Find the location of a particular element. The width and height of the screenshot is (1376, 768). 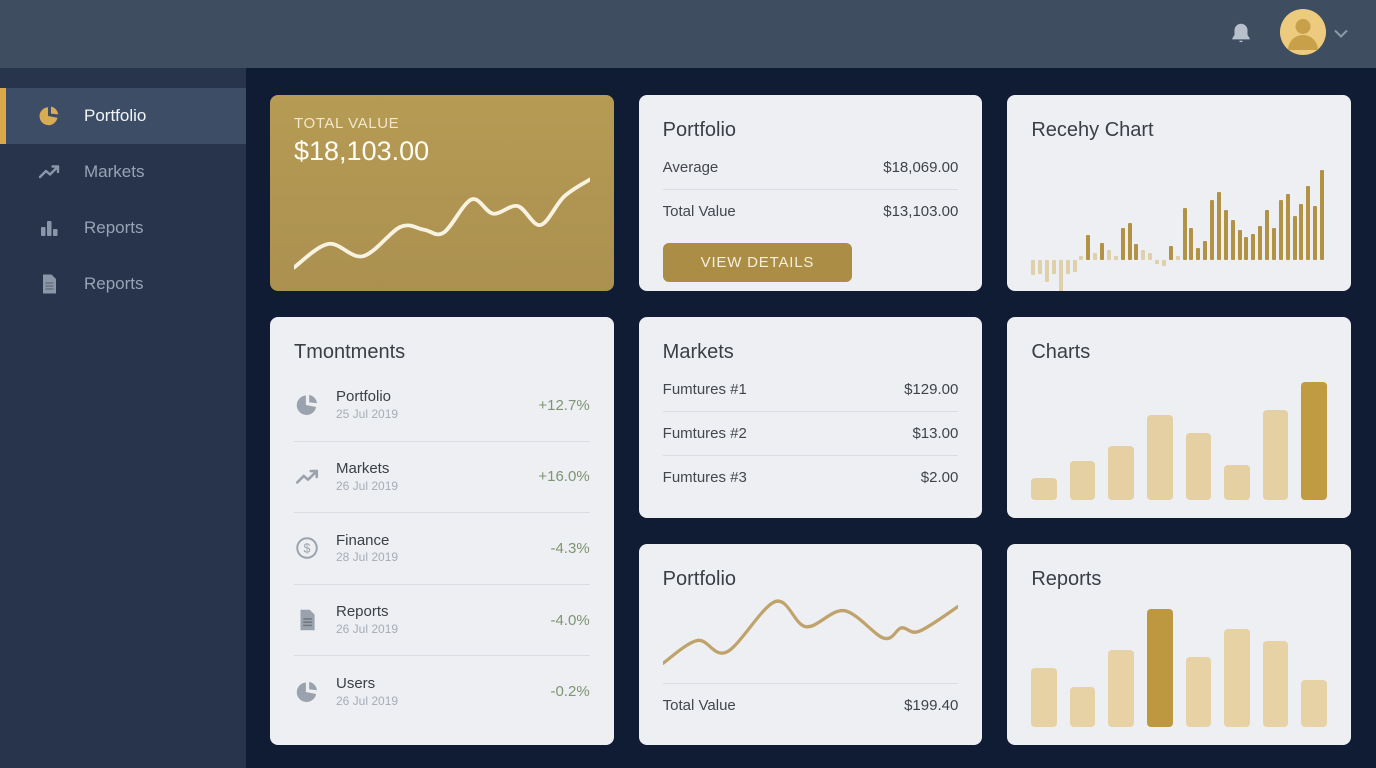

item-title: Portfolio is located at coordinates (364, 397).